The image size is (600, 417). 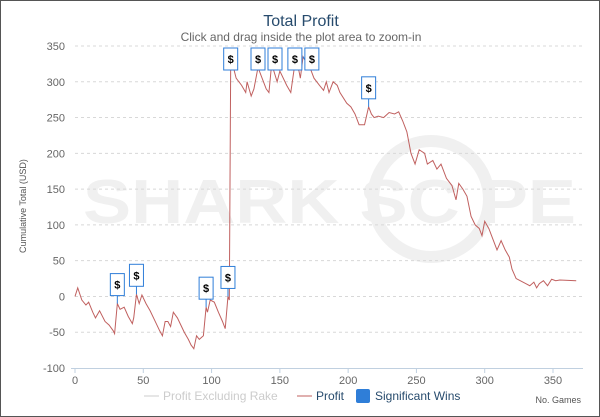 I want to click on y-tick-label: 0, so click(x=62, y=297).